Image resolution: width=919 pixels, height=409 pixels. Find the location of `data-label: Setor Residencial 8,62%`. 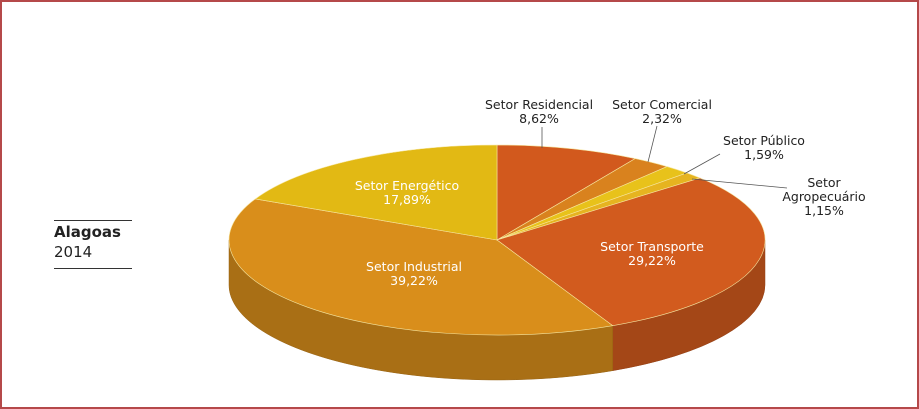

data-label: Setor Residencial 8,62% is located at coordinates (539, 112).